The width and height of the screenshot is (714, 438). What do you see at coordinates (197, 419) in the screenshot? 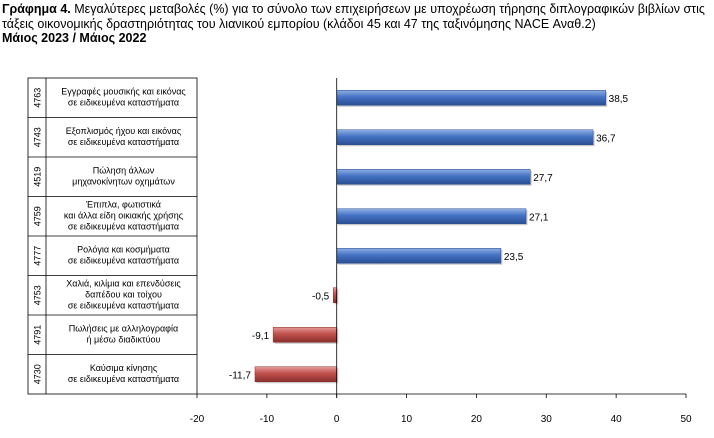
I see `x-tick-label: -20` at bounding box center [197, 419].